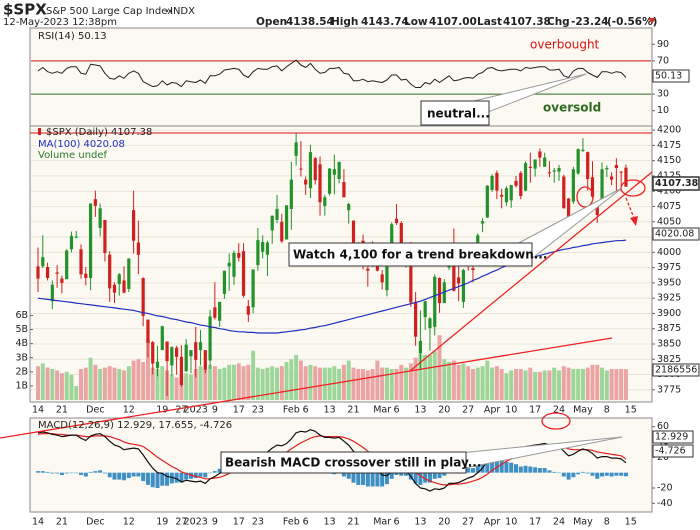 The height and width of the screenshot is (530, 700). I want to click on x-tick-label: 2023, so click(196, 410).